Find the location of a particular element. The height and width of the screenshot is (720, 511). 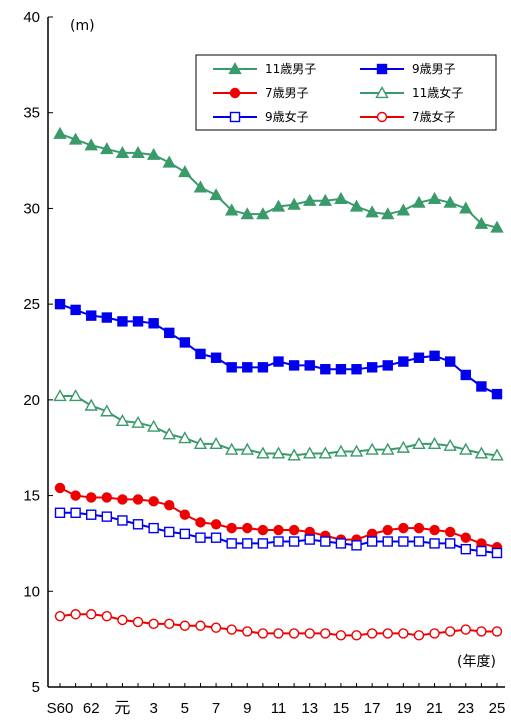

legend-item: 7歳女子 is located at coordinates (408, 116).